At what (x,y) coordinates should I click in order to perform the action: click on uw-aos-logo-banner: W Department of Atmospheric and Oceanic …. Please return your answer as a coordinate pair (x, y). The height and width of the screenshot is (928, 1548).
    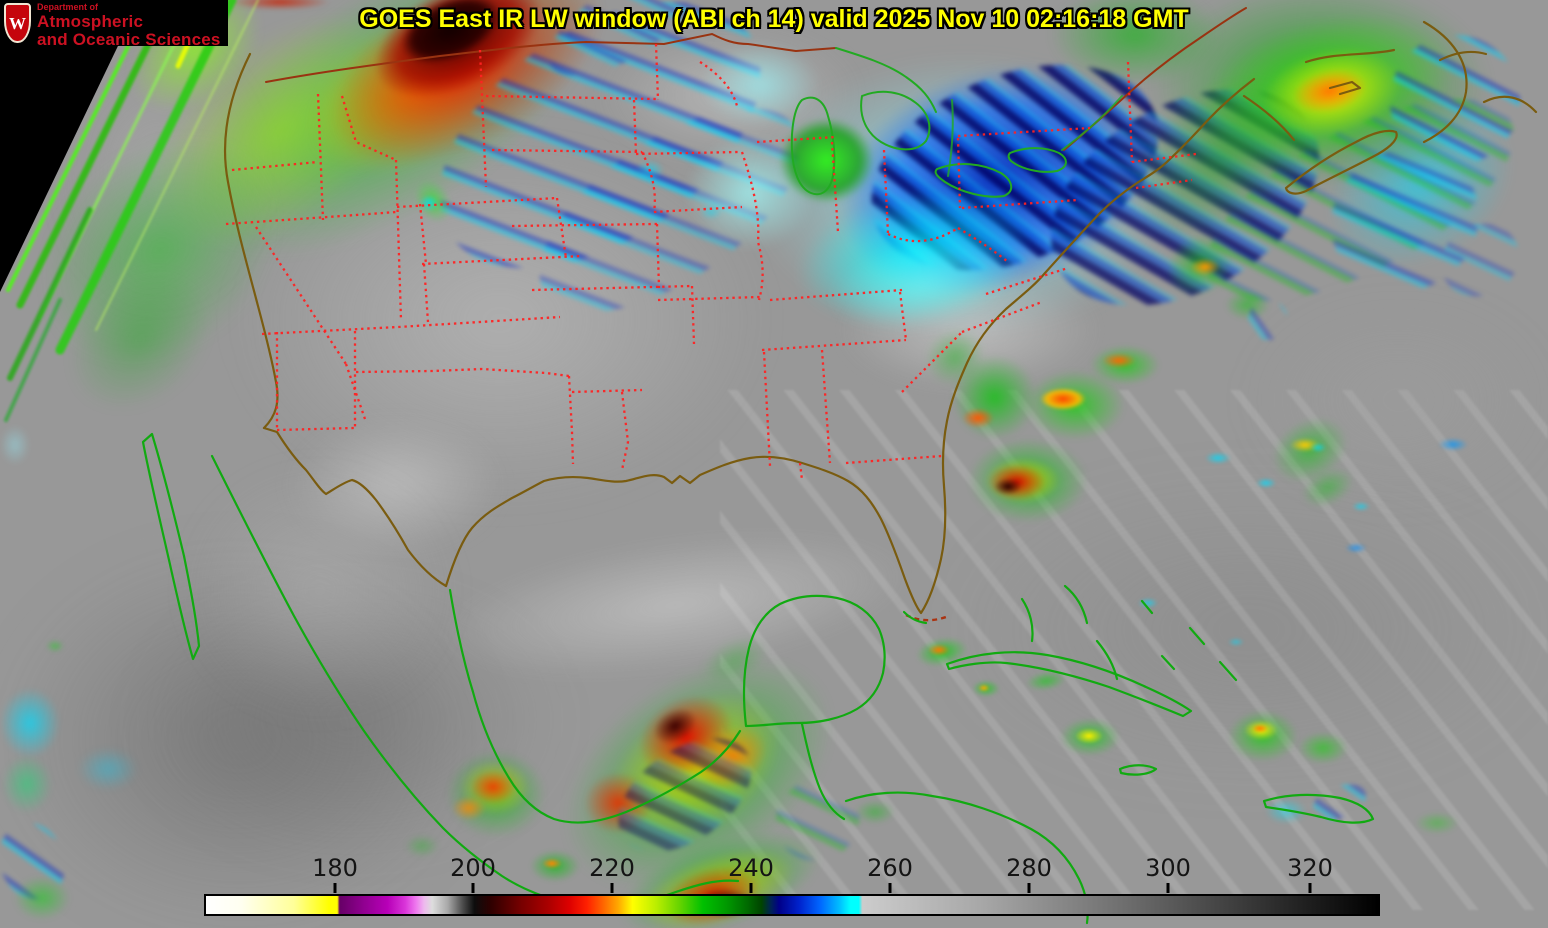
    Looking at the image, I should click on (114, 25).